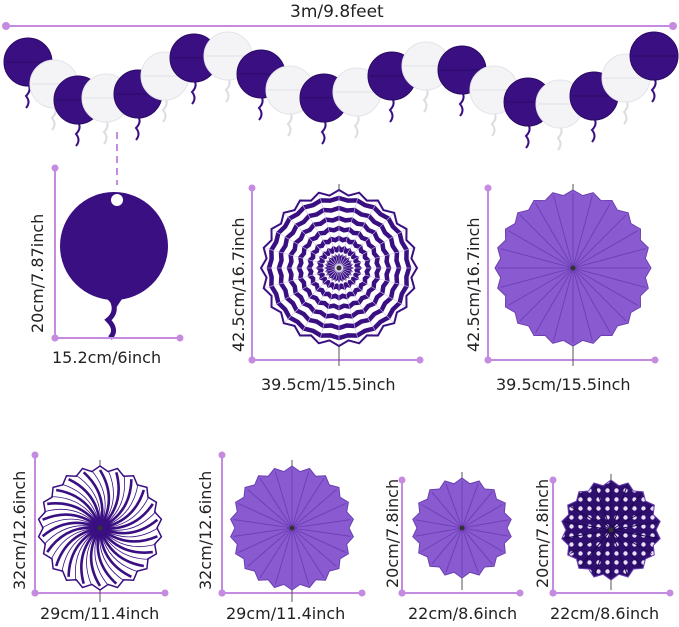 Image resolution: width=679 pixels, height=627 pixels. Describe the element at coordinates (205, 530) in the screenshot. I see `purple-fan-medium-height-label: 32cm/12.6inch` at that location.